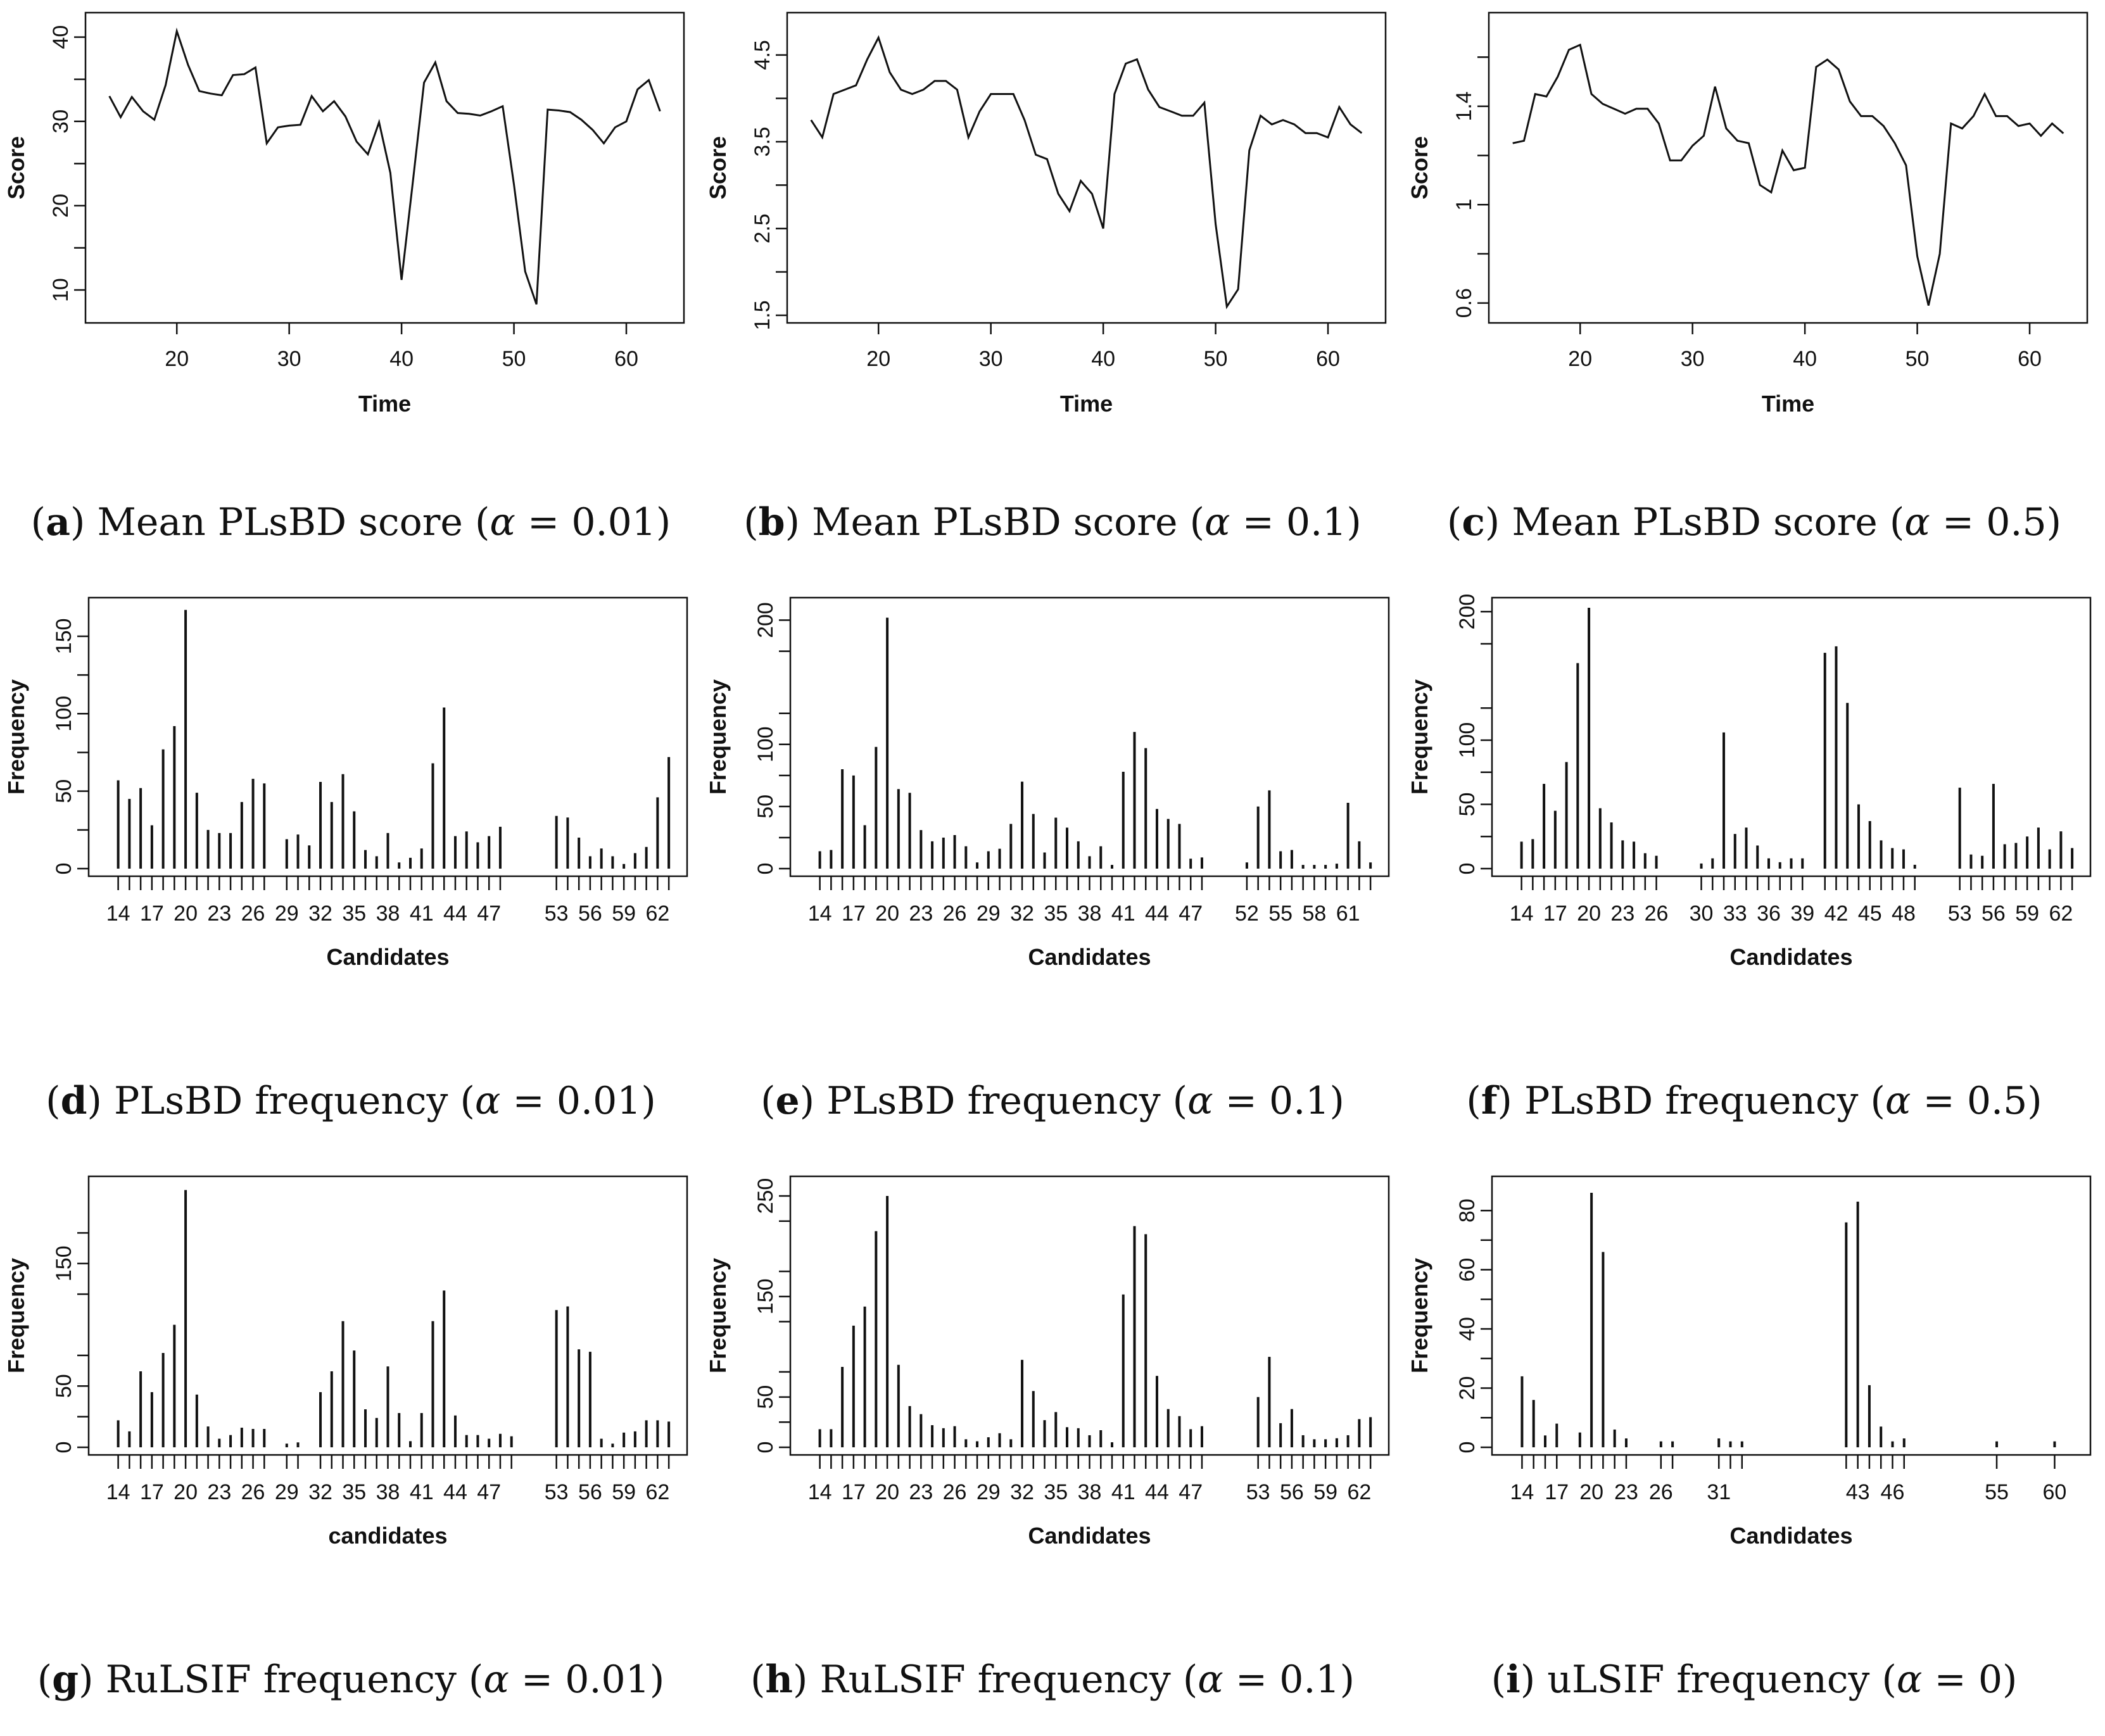 This screenshot has width=2105, height=1736. I want to click on caption-alpha-value: = 0.5), so click(1976, 1101).